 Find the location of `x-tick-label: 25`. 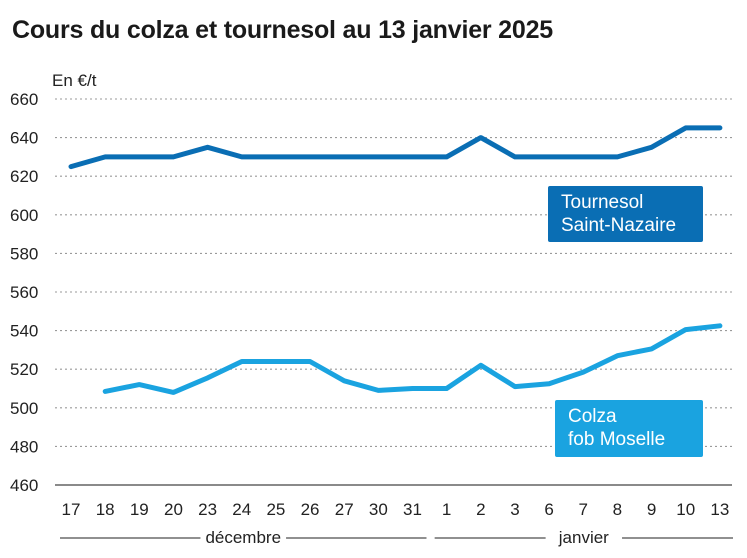

x-tick-label: 25 is located at coordinates (275, 509).